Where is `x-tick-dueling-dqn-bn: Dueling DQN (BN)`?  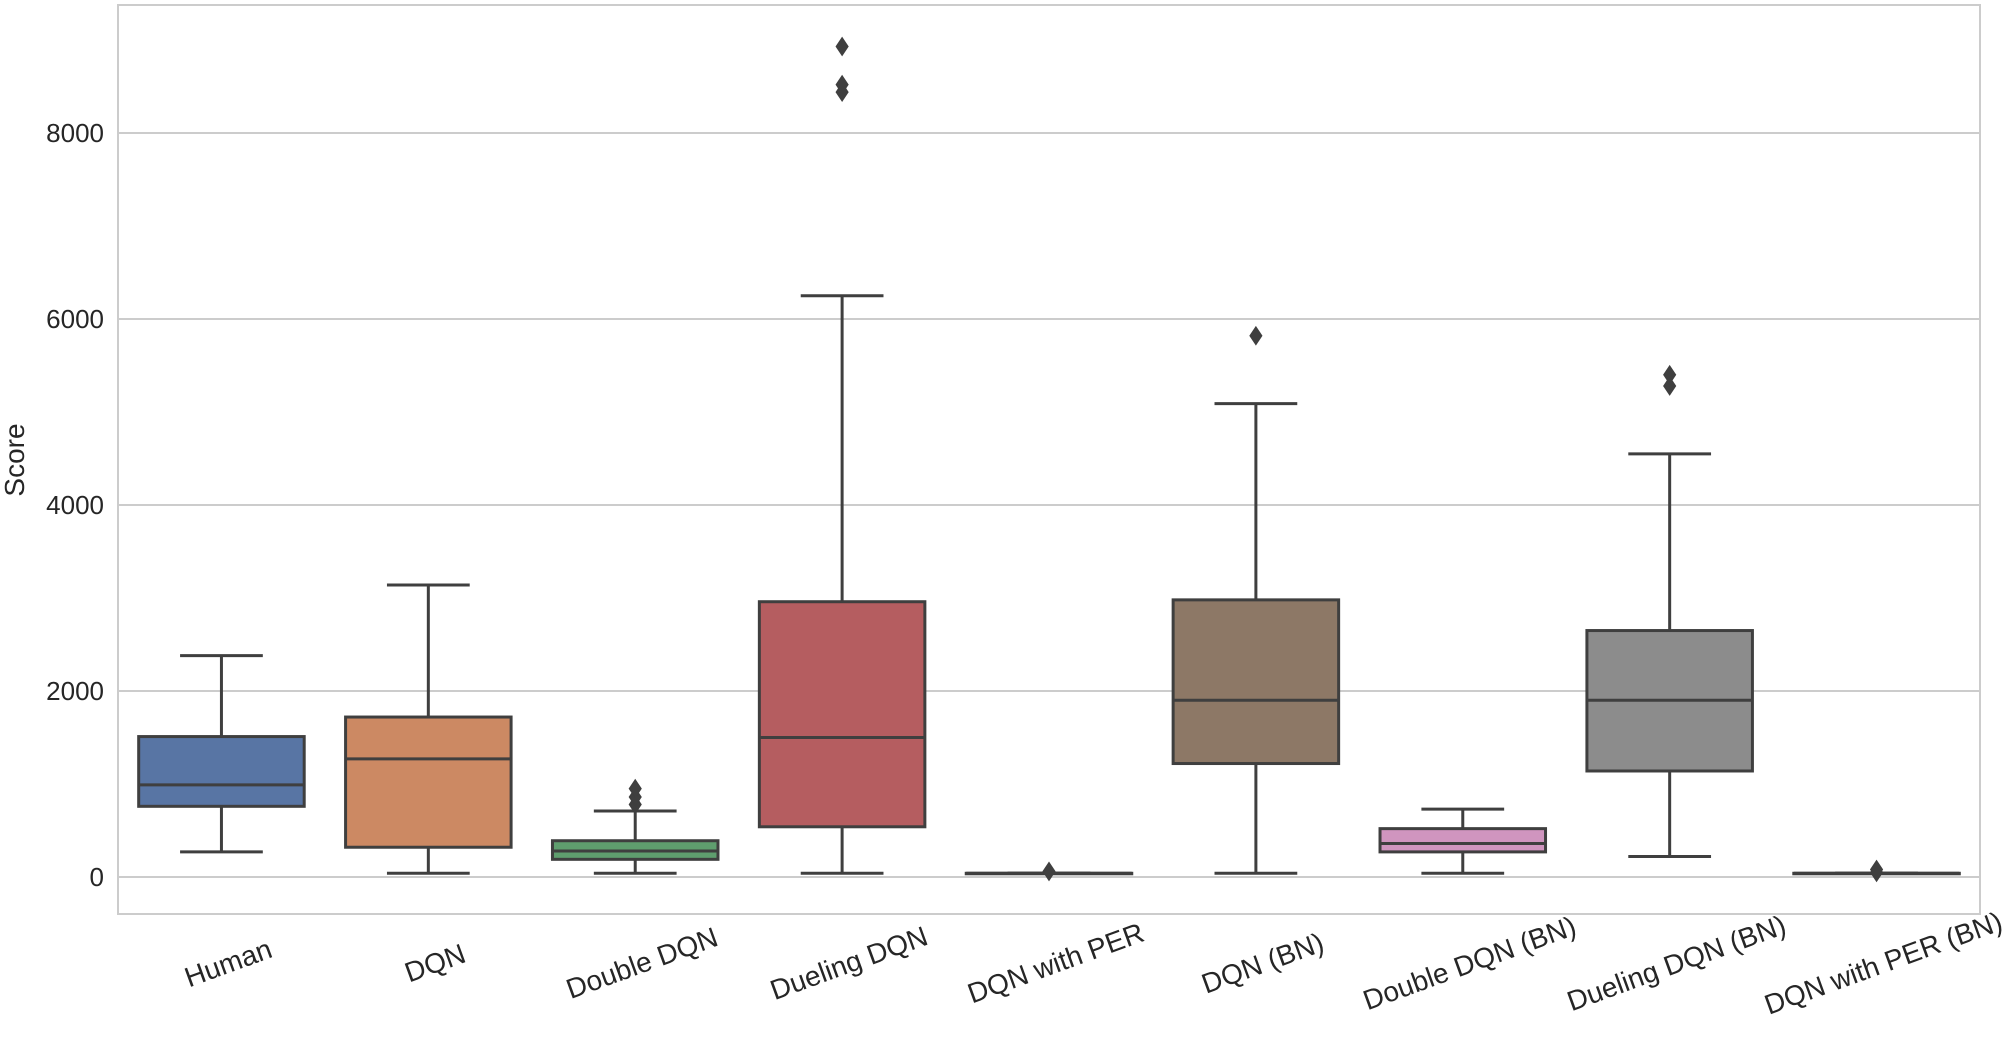 x-tick-dueling-dqn-bn: Dueling DQN (BN) is located at coordinates (1676, 963).